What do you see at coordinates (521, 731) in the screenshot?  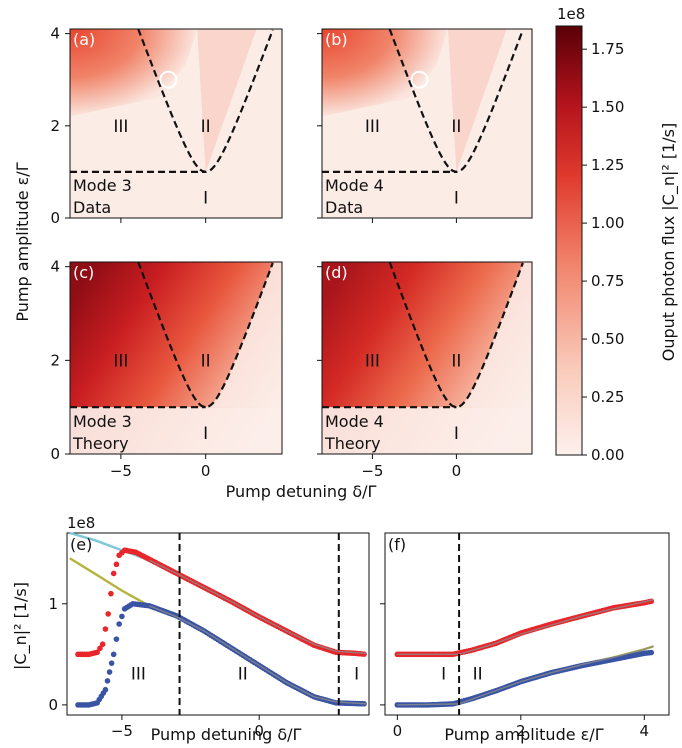 I see `x-tick-label: 2` at bounding box center [521, 731].